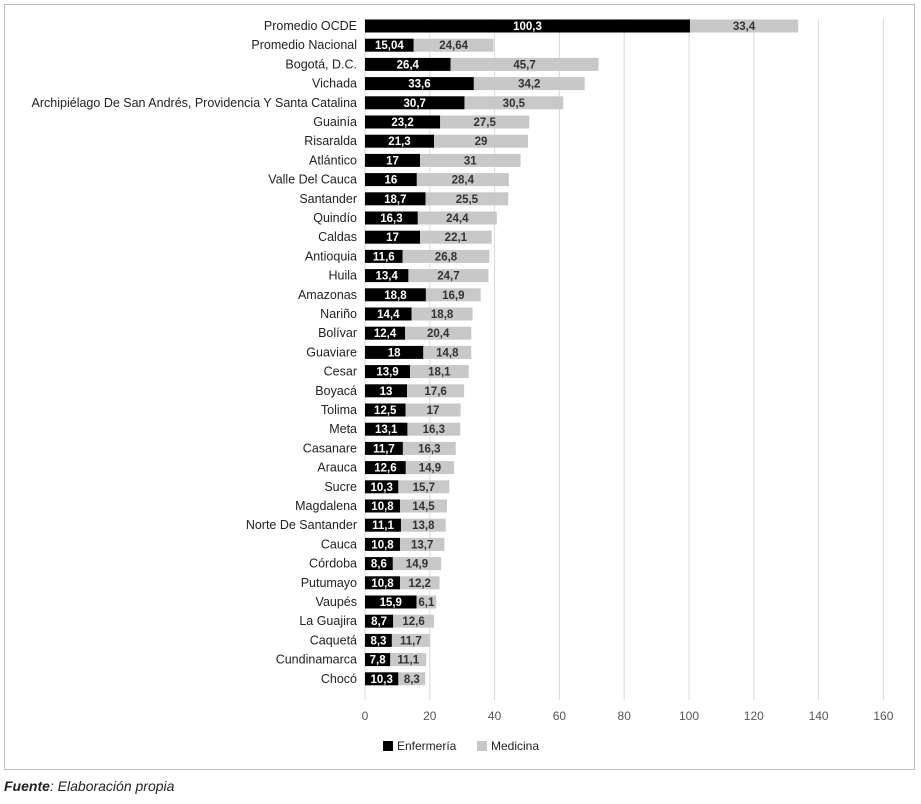 Image resolution: width=921 pixels, height=804 pixels. I want to click on x-tick-label: 80, so click(625, 716).